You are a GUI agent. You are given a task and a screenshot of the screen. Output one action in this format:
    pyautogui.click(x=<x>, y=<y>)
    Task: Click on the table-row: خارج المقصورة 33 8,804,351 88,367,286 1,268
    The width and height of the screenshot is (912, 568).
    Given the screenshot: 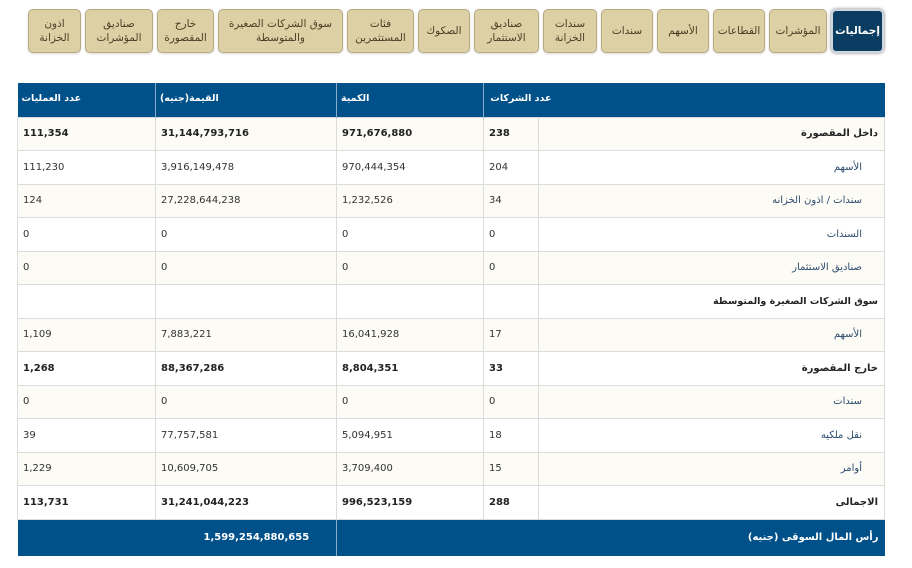 What is the action you would take?
    pyautogui.click(x=451, y=368)
    